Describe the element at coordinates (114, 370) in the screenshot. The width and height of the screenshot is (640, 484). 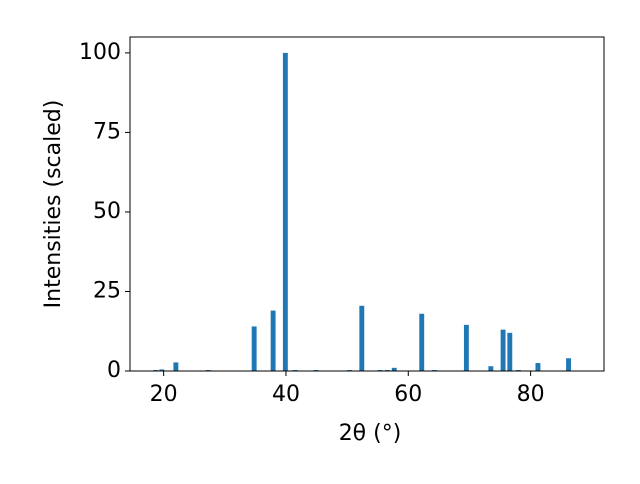
I see `y-tick-label: 0` at that location.